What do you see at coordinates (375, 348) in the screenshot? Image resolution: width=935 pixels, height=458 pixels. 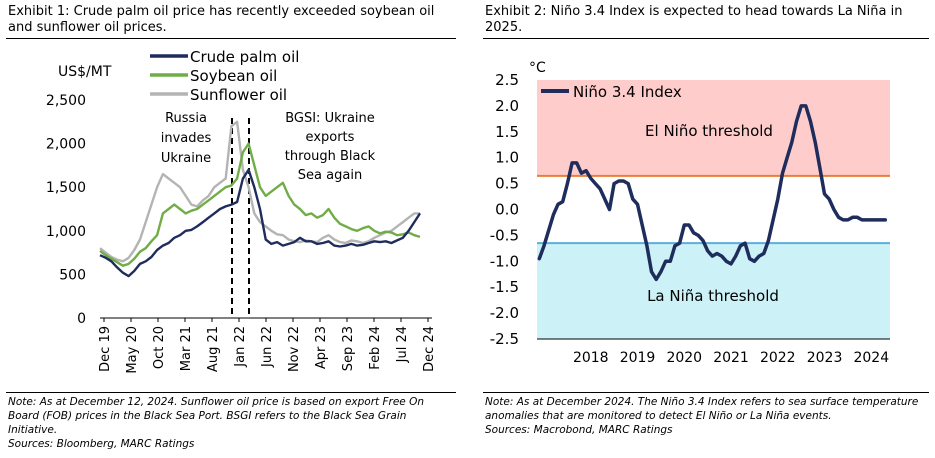 I see `x-tick-label: Feb 24` at bounding box center [375, 348].